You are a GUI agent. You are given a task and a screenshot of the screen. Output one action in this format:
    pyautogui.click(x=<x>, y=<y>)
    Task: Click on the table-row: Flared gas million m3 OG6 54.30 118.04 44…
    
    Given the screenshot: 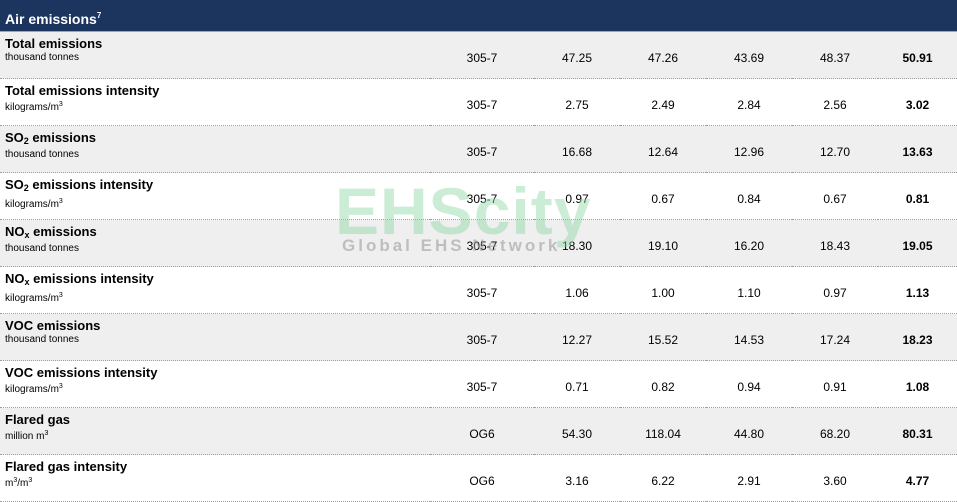 What is the action you would take?
    pyautogui.click(x=478, y=431)
    